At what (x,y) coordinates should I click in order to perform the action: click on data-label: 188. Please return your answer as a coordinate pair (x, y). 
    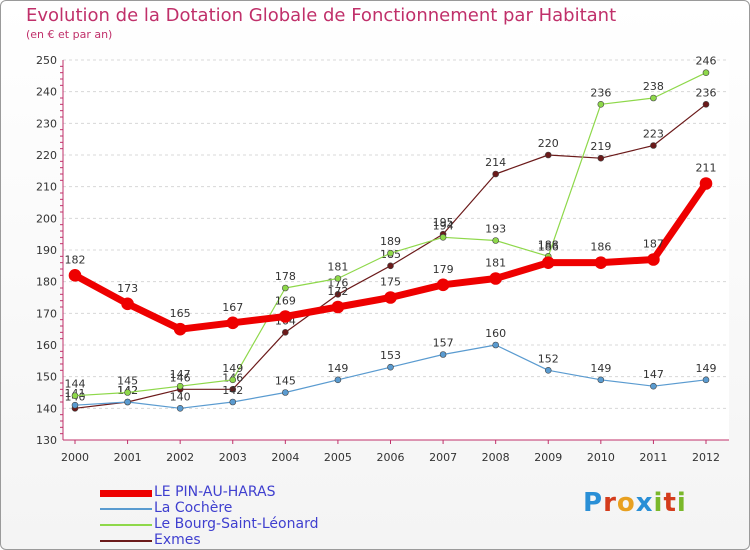
    Looking at the image, I should click on (548, 244).